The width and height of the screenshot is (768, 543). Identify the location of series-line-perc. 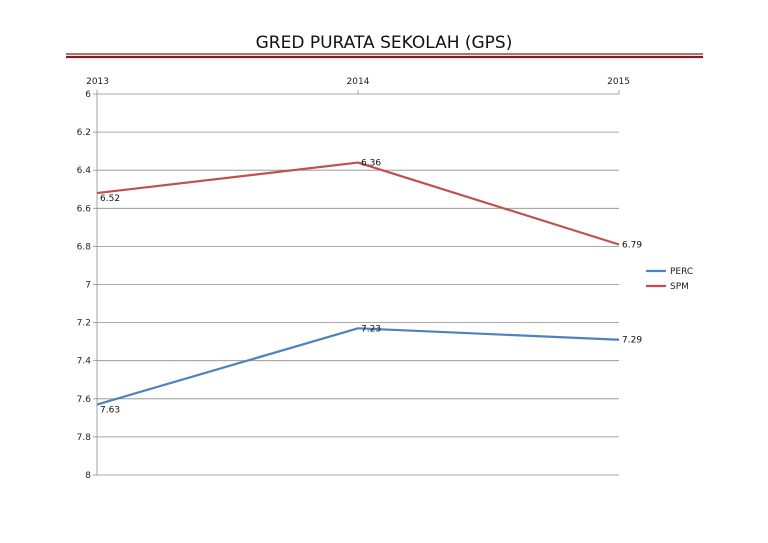
(358, 366).